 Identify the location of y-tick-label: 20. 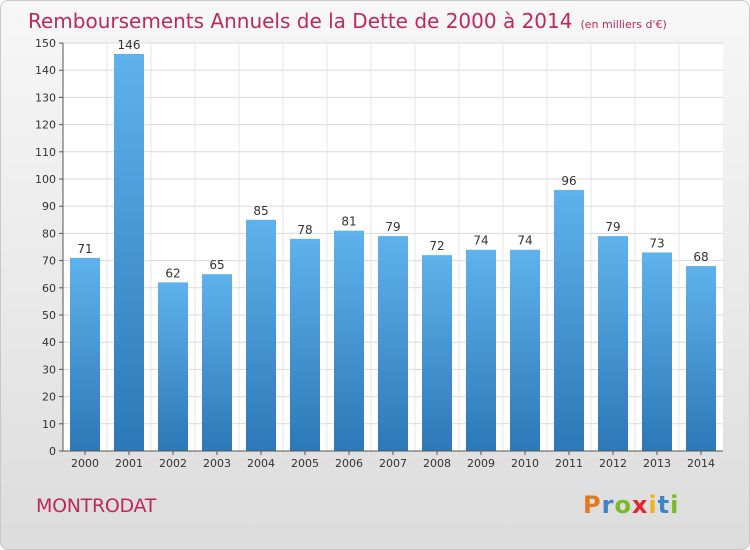
(49, 397).